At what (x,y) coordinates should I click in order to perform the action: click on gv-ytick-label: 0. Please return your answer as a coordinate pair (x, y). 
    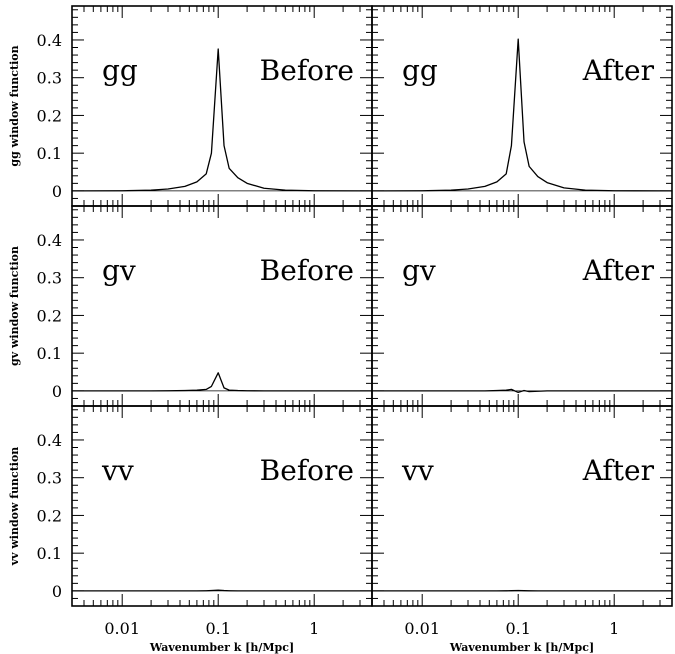
    Looking at the image, I should click on (57, 391).